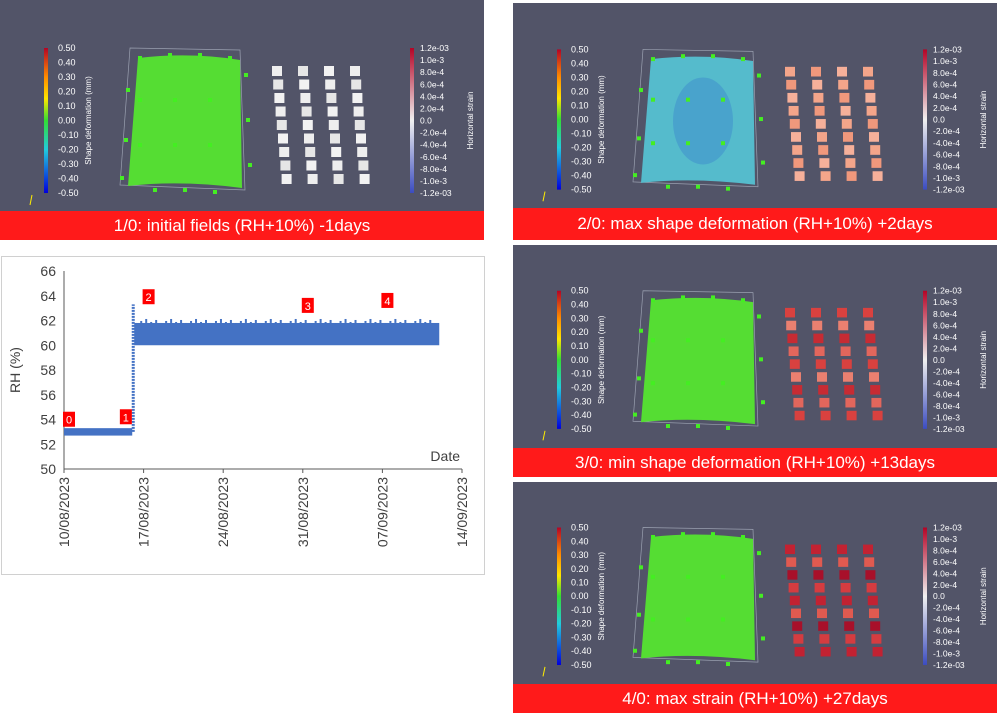 The image size is (997, 713). What do you see at coordinates (703, 121) in the screenshot?
I see `deformation-hotspot` at bounding box center [703, 121].